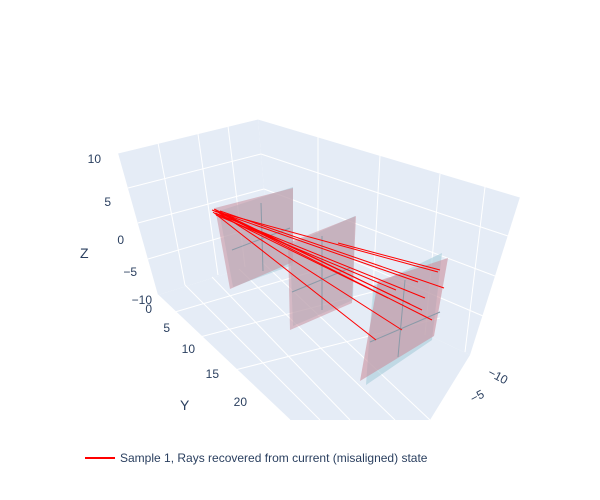  I want to click on z-tick-label: −5, so click(130, 272).